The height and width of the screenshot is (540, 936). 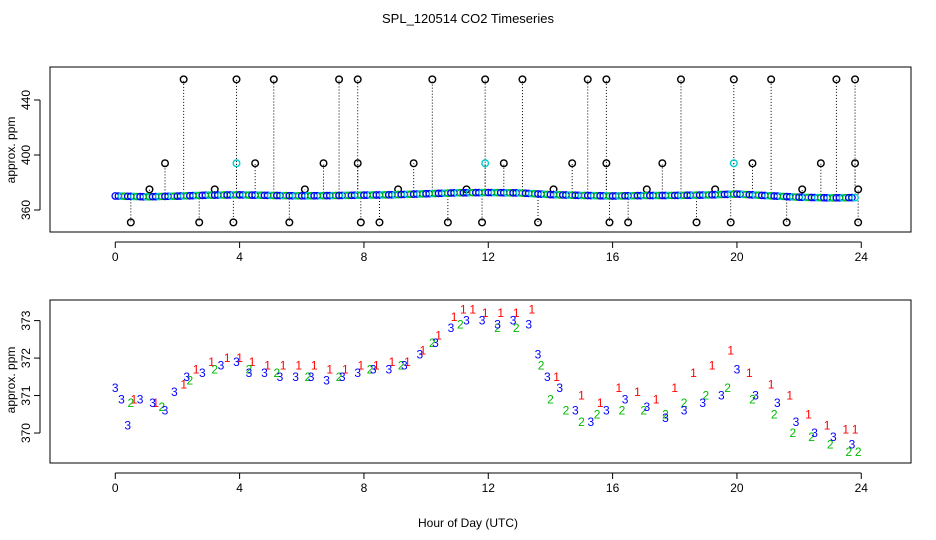 What do you see at coordinates (26, 100) in the screenshot?
I see `y-tick-label: 440` at bounding box center [26, 100].